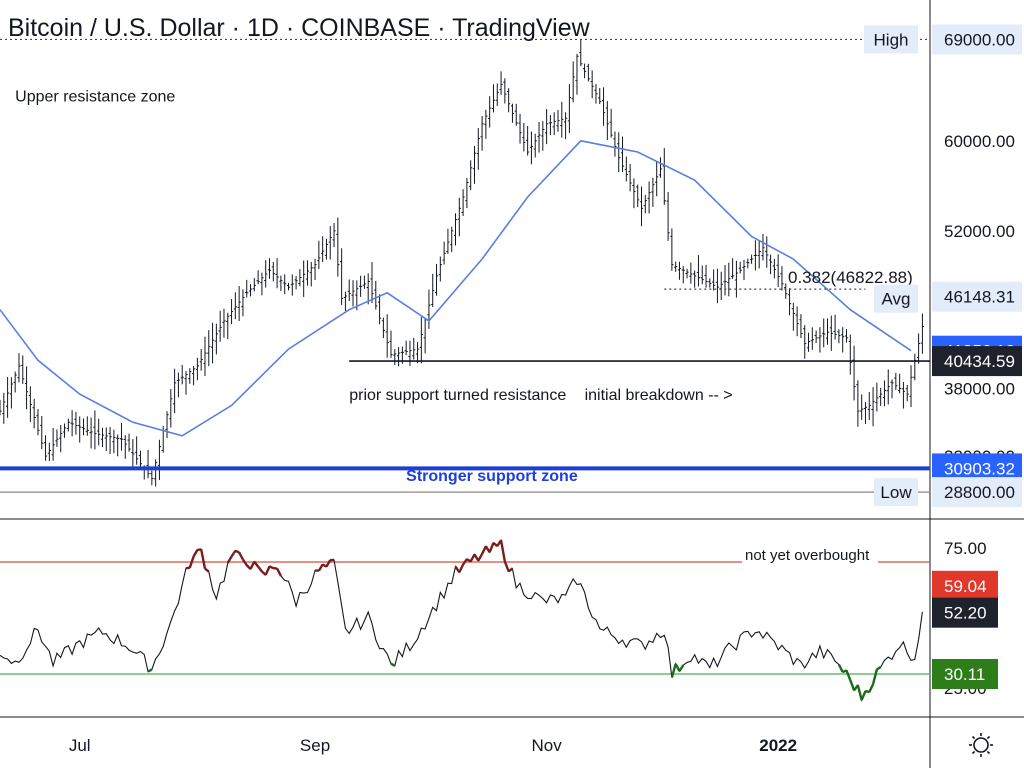  Describe the element at coordinates (979, 492) in the screenshot. I see `price-tag-low: 28800.00` at that location.